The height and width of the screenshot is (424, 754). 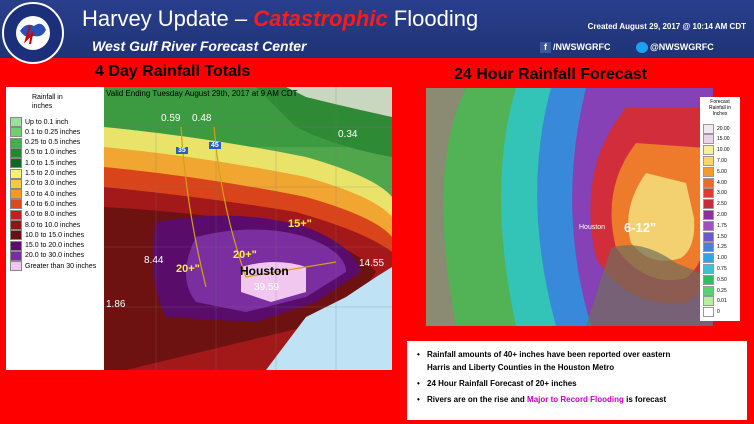 I want to click on legend-title: Forecast Rainfall in Inches, so click(x=720, y=108).